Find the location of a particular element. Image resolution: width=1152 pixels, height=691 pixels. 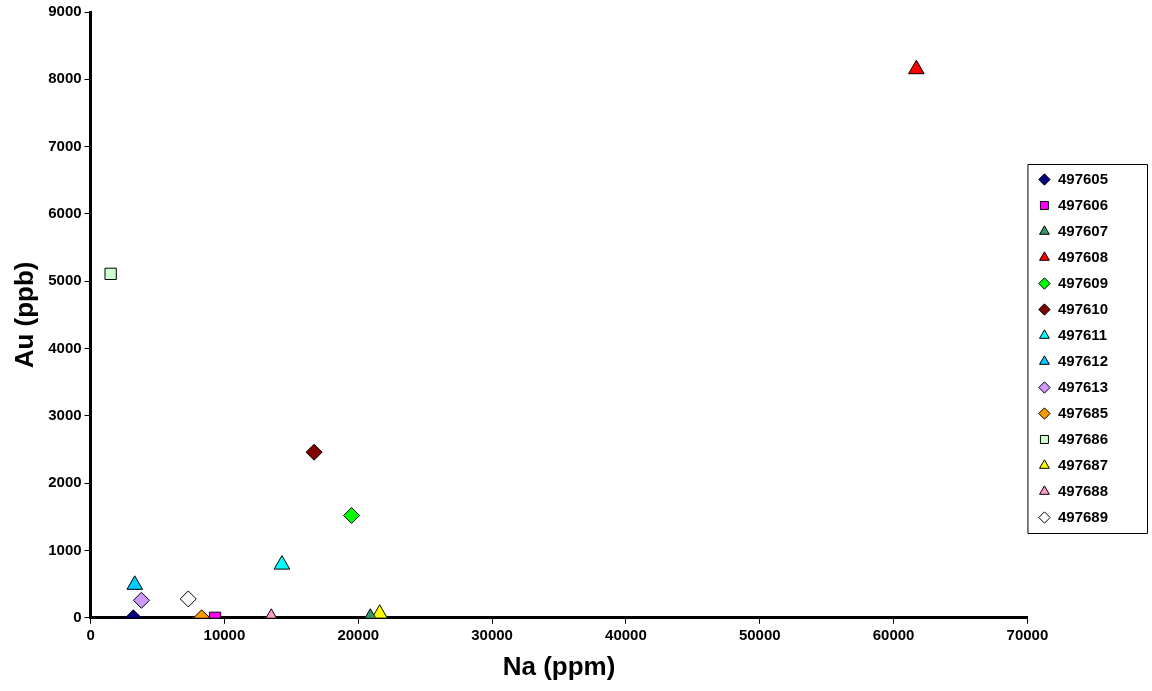

legend-label: 497687 is located at coordinates (1083, 464).